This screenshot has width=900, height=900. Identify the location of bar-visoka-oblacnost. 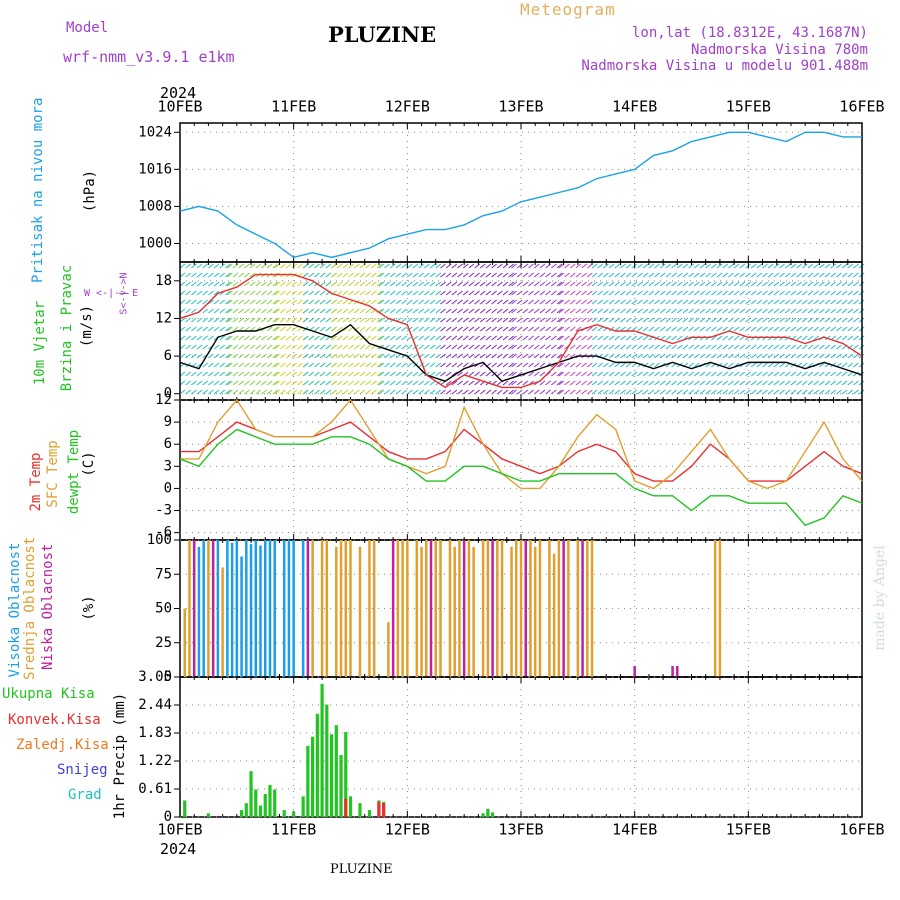
(284, 608).